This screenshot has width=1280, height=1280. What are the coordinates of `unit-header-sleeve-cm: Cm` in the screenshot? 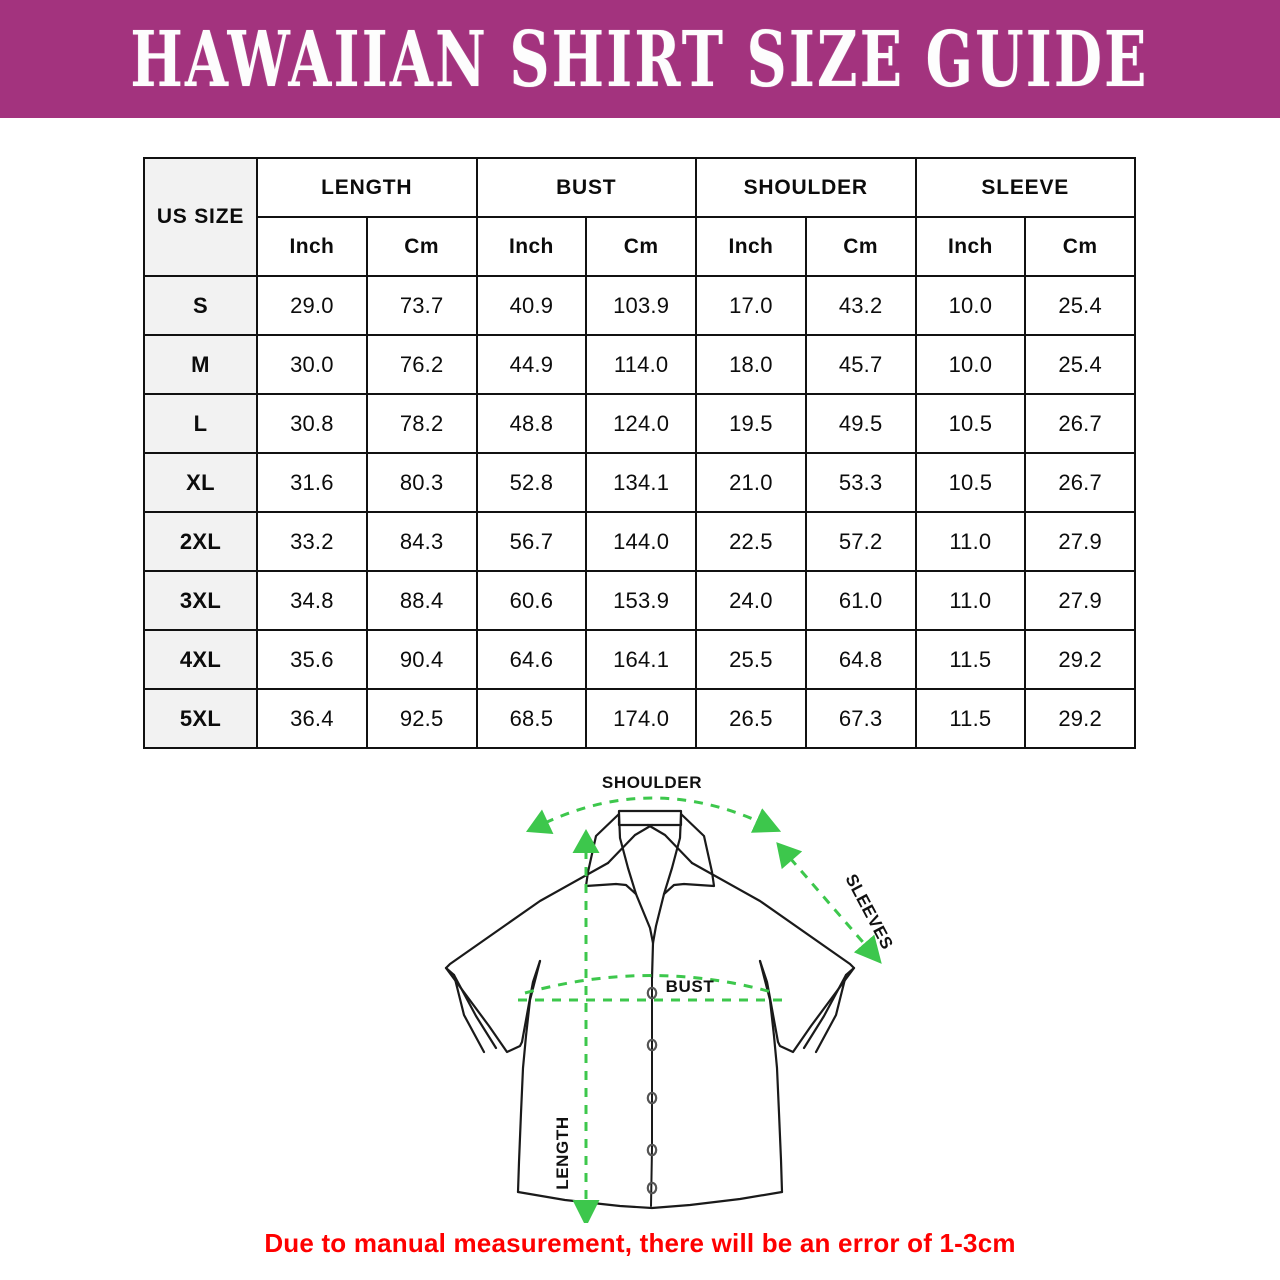 It's located at (1080, 246).